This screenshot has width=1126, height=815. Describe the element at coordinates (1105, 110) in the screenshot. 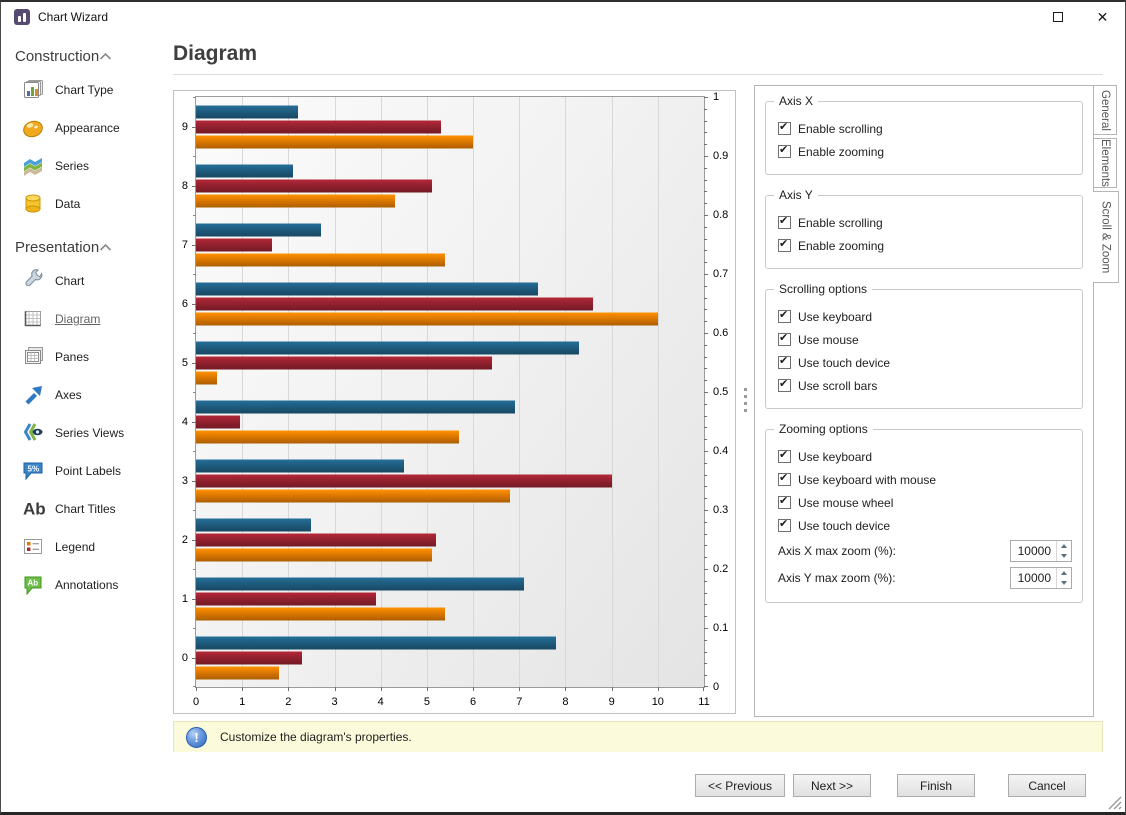

I see `tab-general: General` at that location.